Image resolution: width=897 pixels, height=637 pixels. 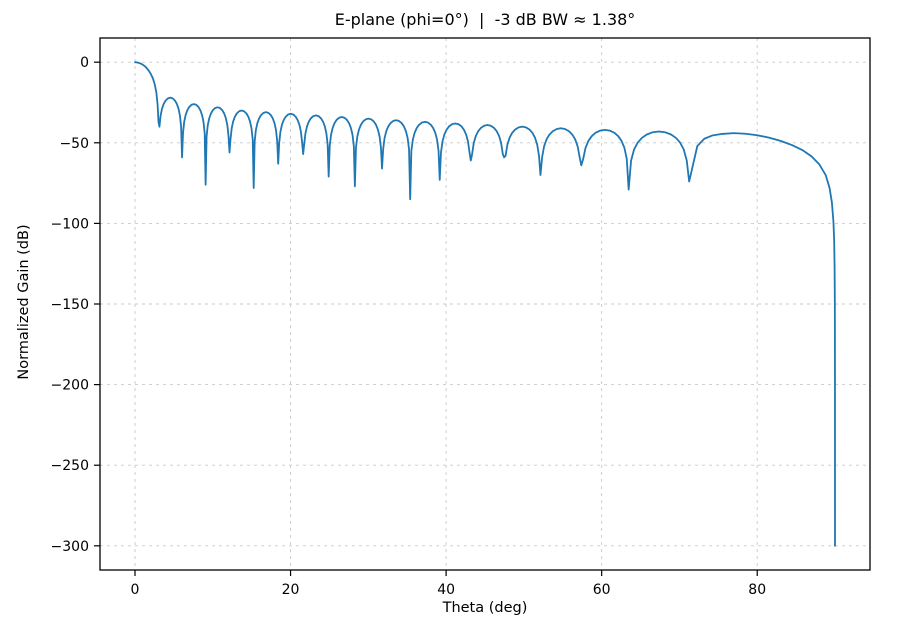 I want to click on y-tick-label: −200, so click(x=70, y=386).